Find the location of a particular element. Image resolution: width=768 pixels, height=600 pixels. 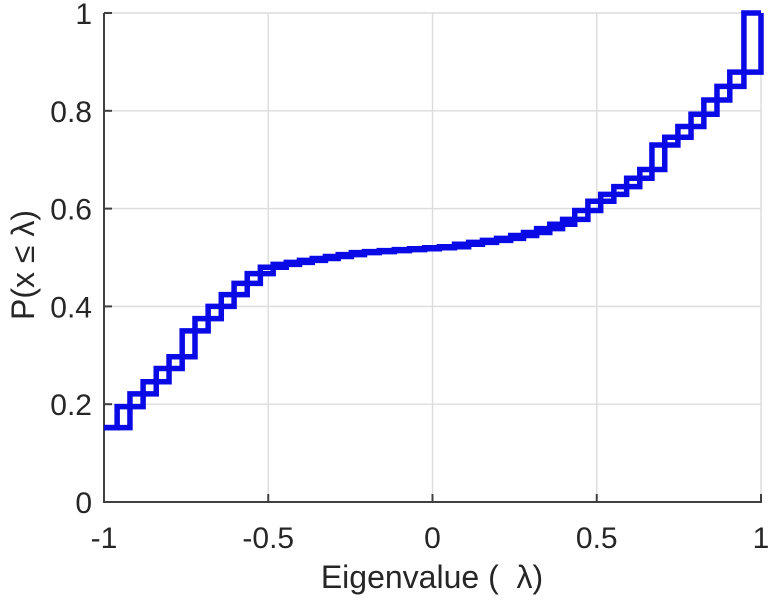

y-tick-label: 0.8 is located at coordinates (71, 112).